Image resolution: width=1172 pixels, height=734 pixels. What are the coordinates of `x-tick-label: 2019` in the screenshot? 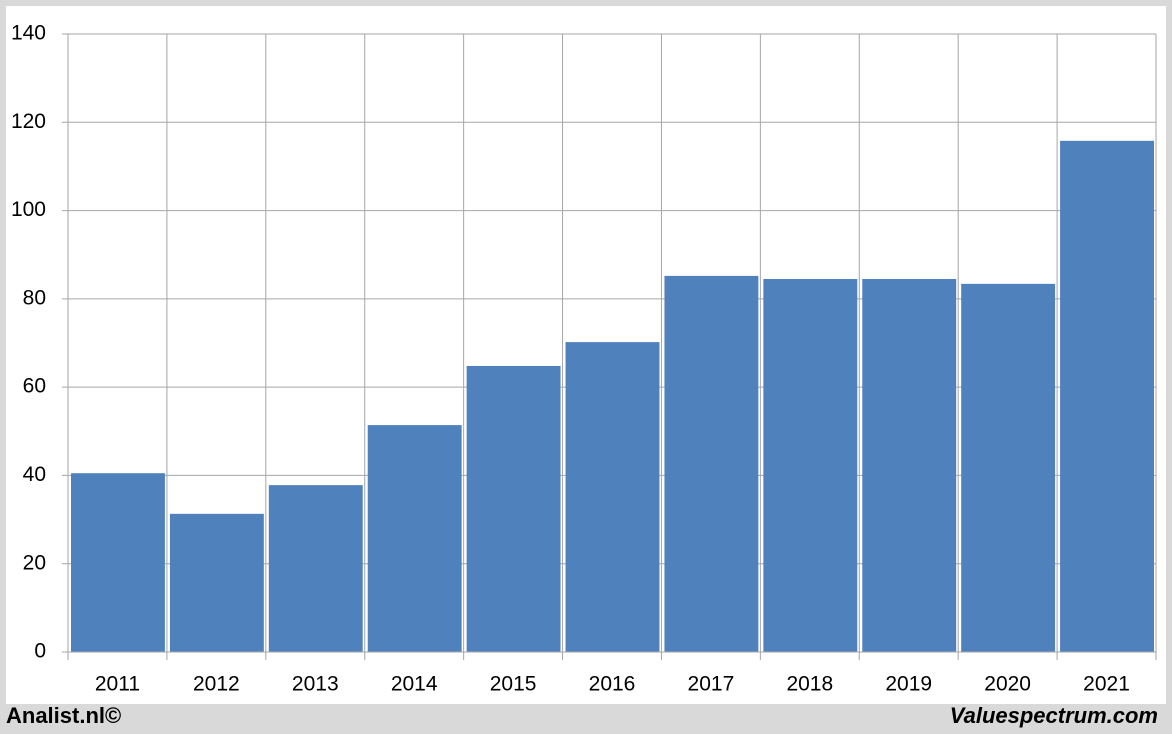 It's located at (908, 684).